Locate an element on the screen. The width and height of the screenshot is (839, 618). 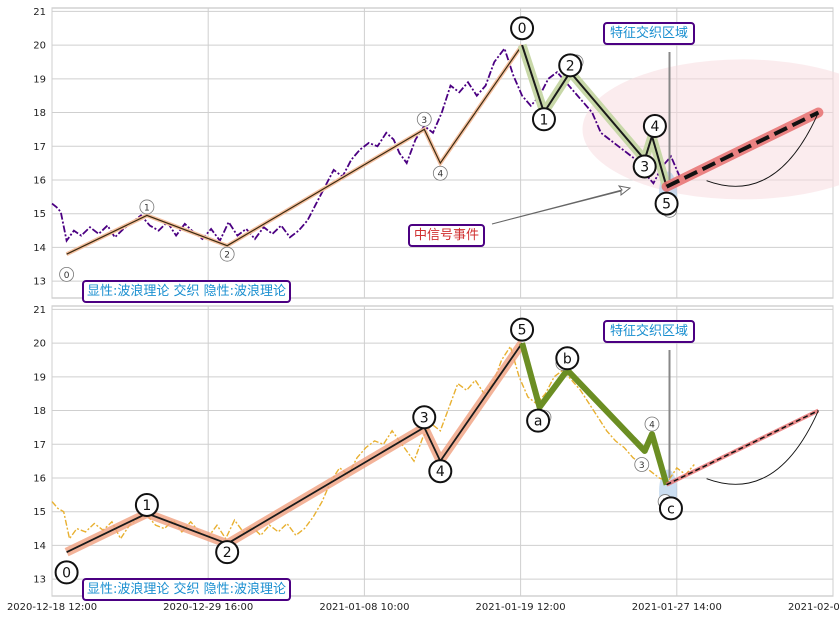
wave-label-small-text: 0 is located at coordinates (67, 276).